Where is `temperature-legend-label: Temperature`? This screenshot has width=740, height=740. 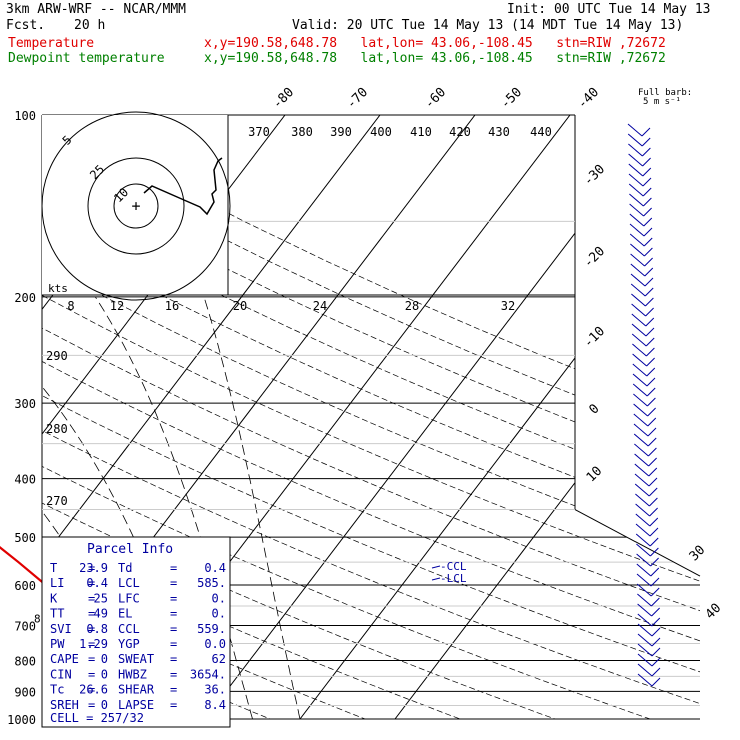
temperature-legend-label: Temperature is located at coordinates (51, 43).